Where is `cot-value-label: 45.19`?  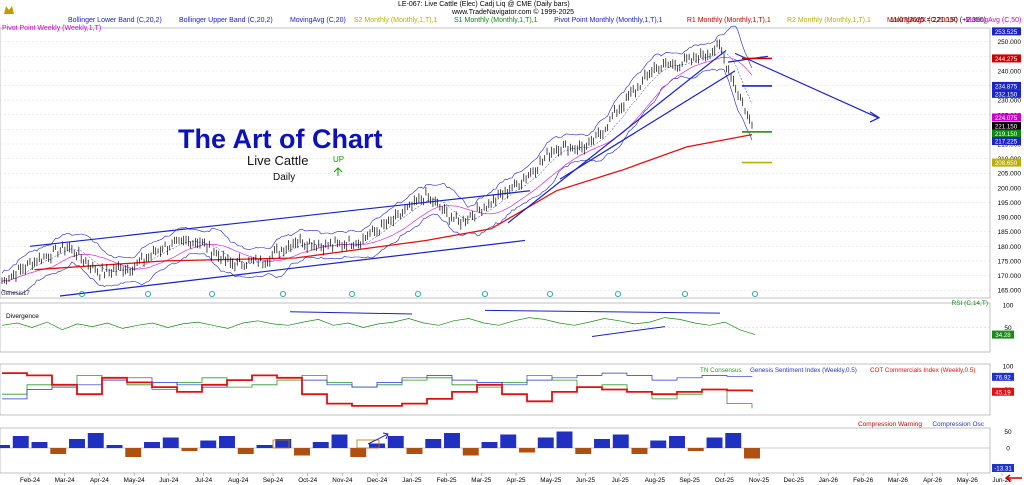
cot-value-label: 45.19 is located at coordinates (1003, 392).